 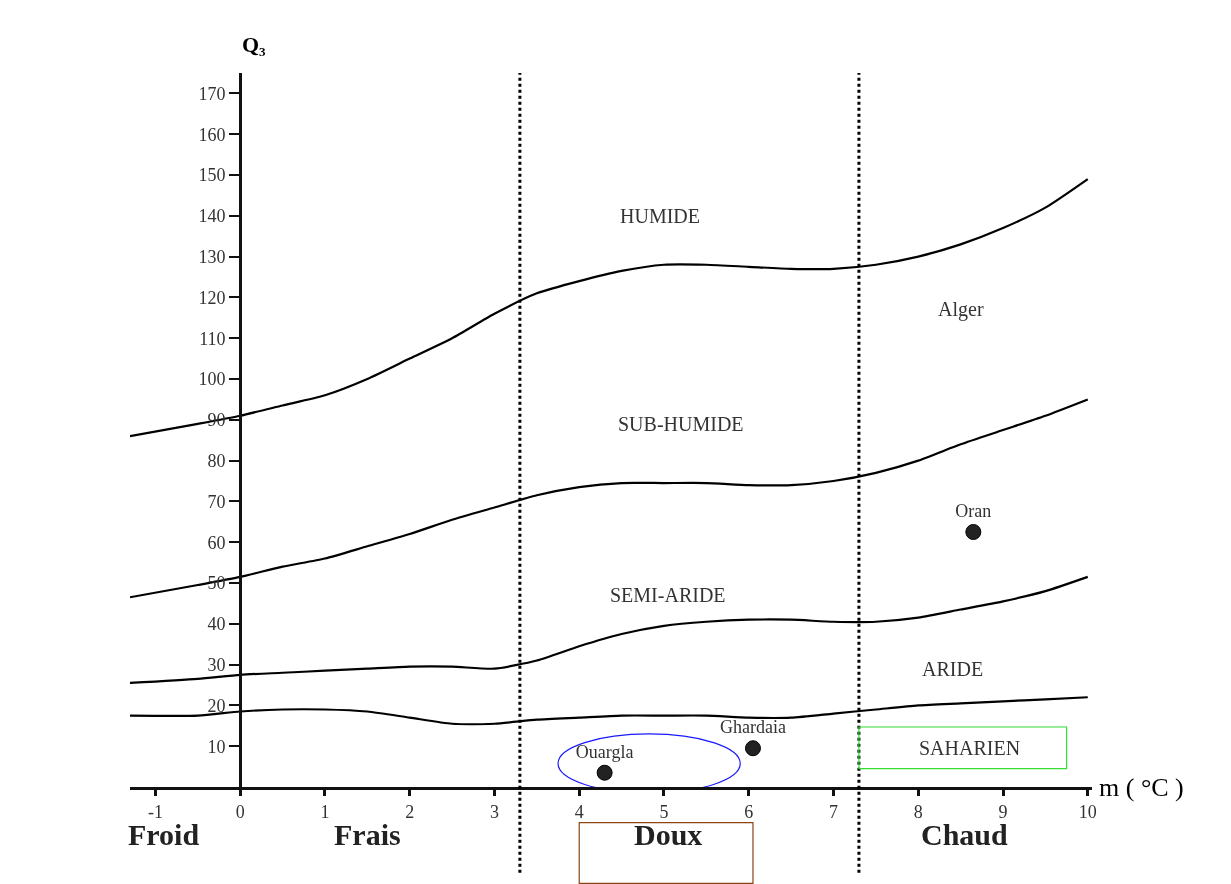 What do you see at coordinates (212, 175) in the screenshot?
I see `y-tick-label: 150` at bounding box center [212, 175].